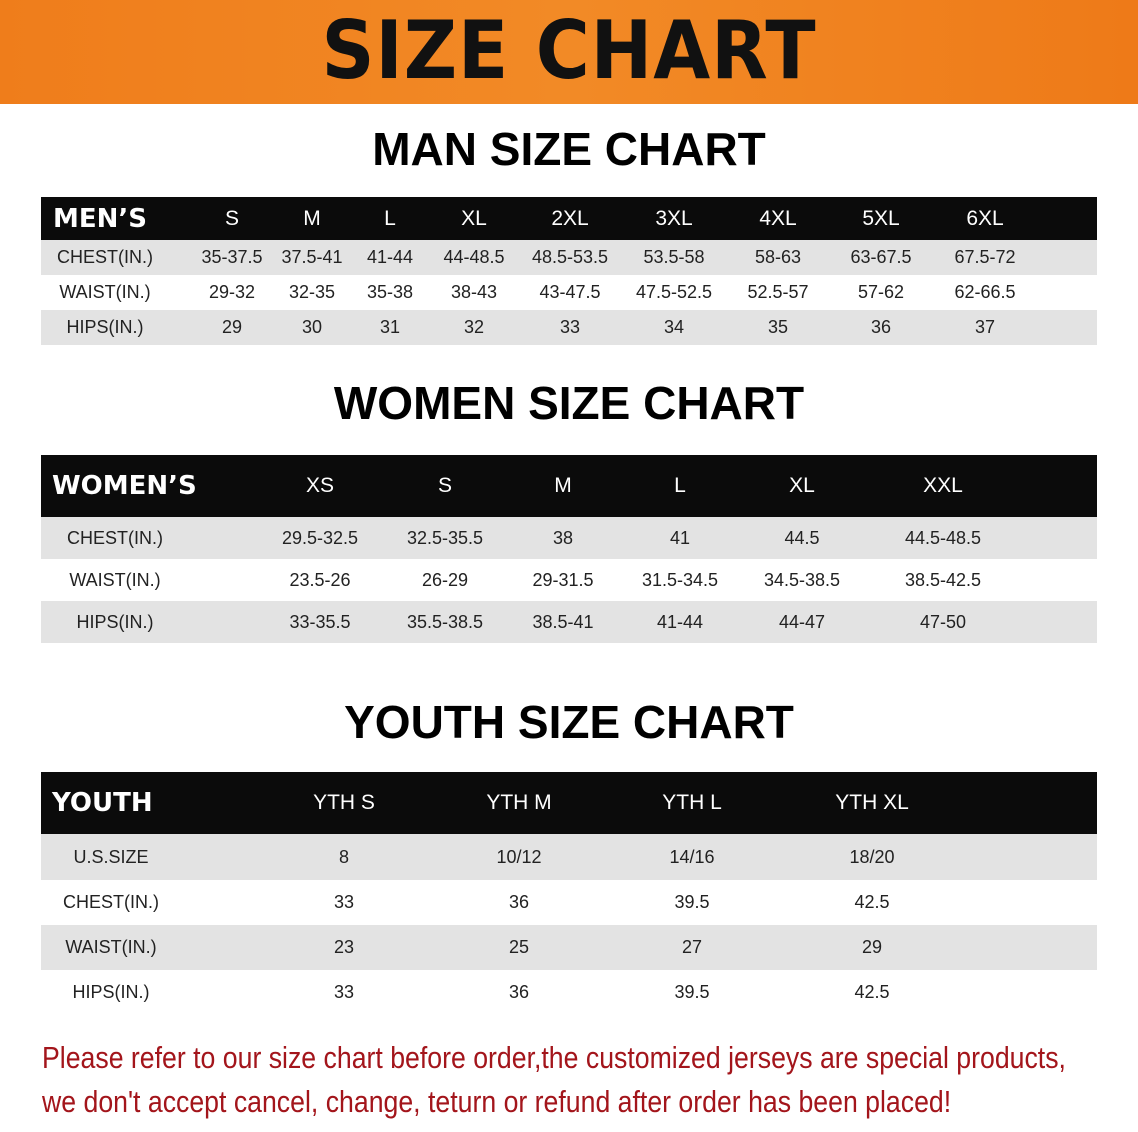 The height and width of the screenshot is (1132, 1138). Describe the element at coordinates (778, 327) in the screenshot. I see `table-cell: 35` at that location.